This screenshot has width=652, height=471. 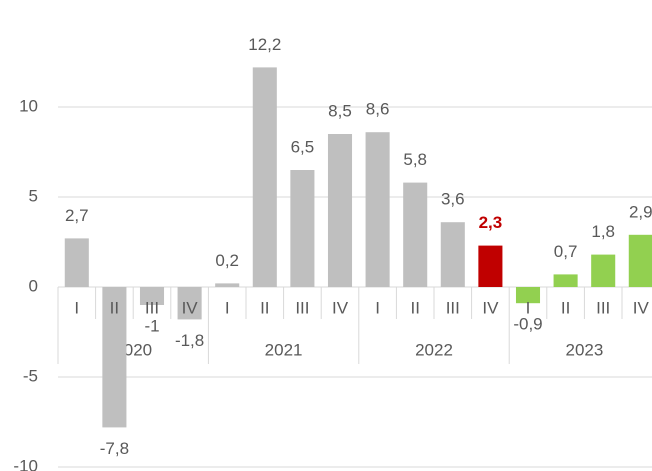 What do you see at coordinates (77, 215) in the screenshot?
I see `value-label: 2,7` at bounding box center [77, 215].